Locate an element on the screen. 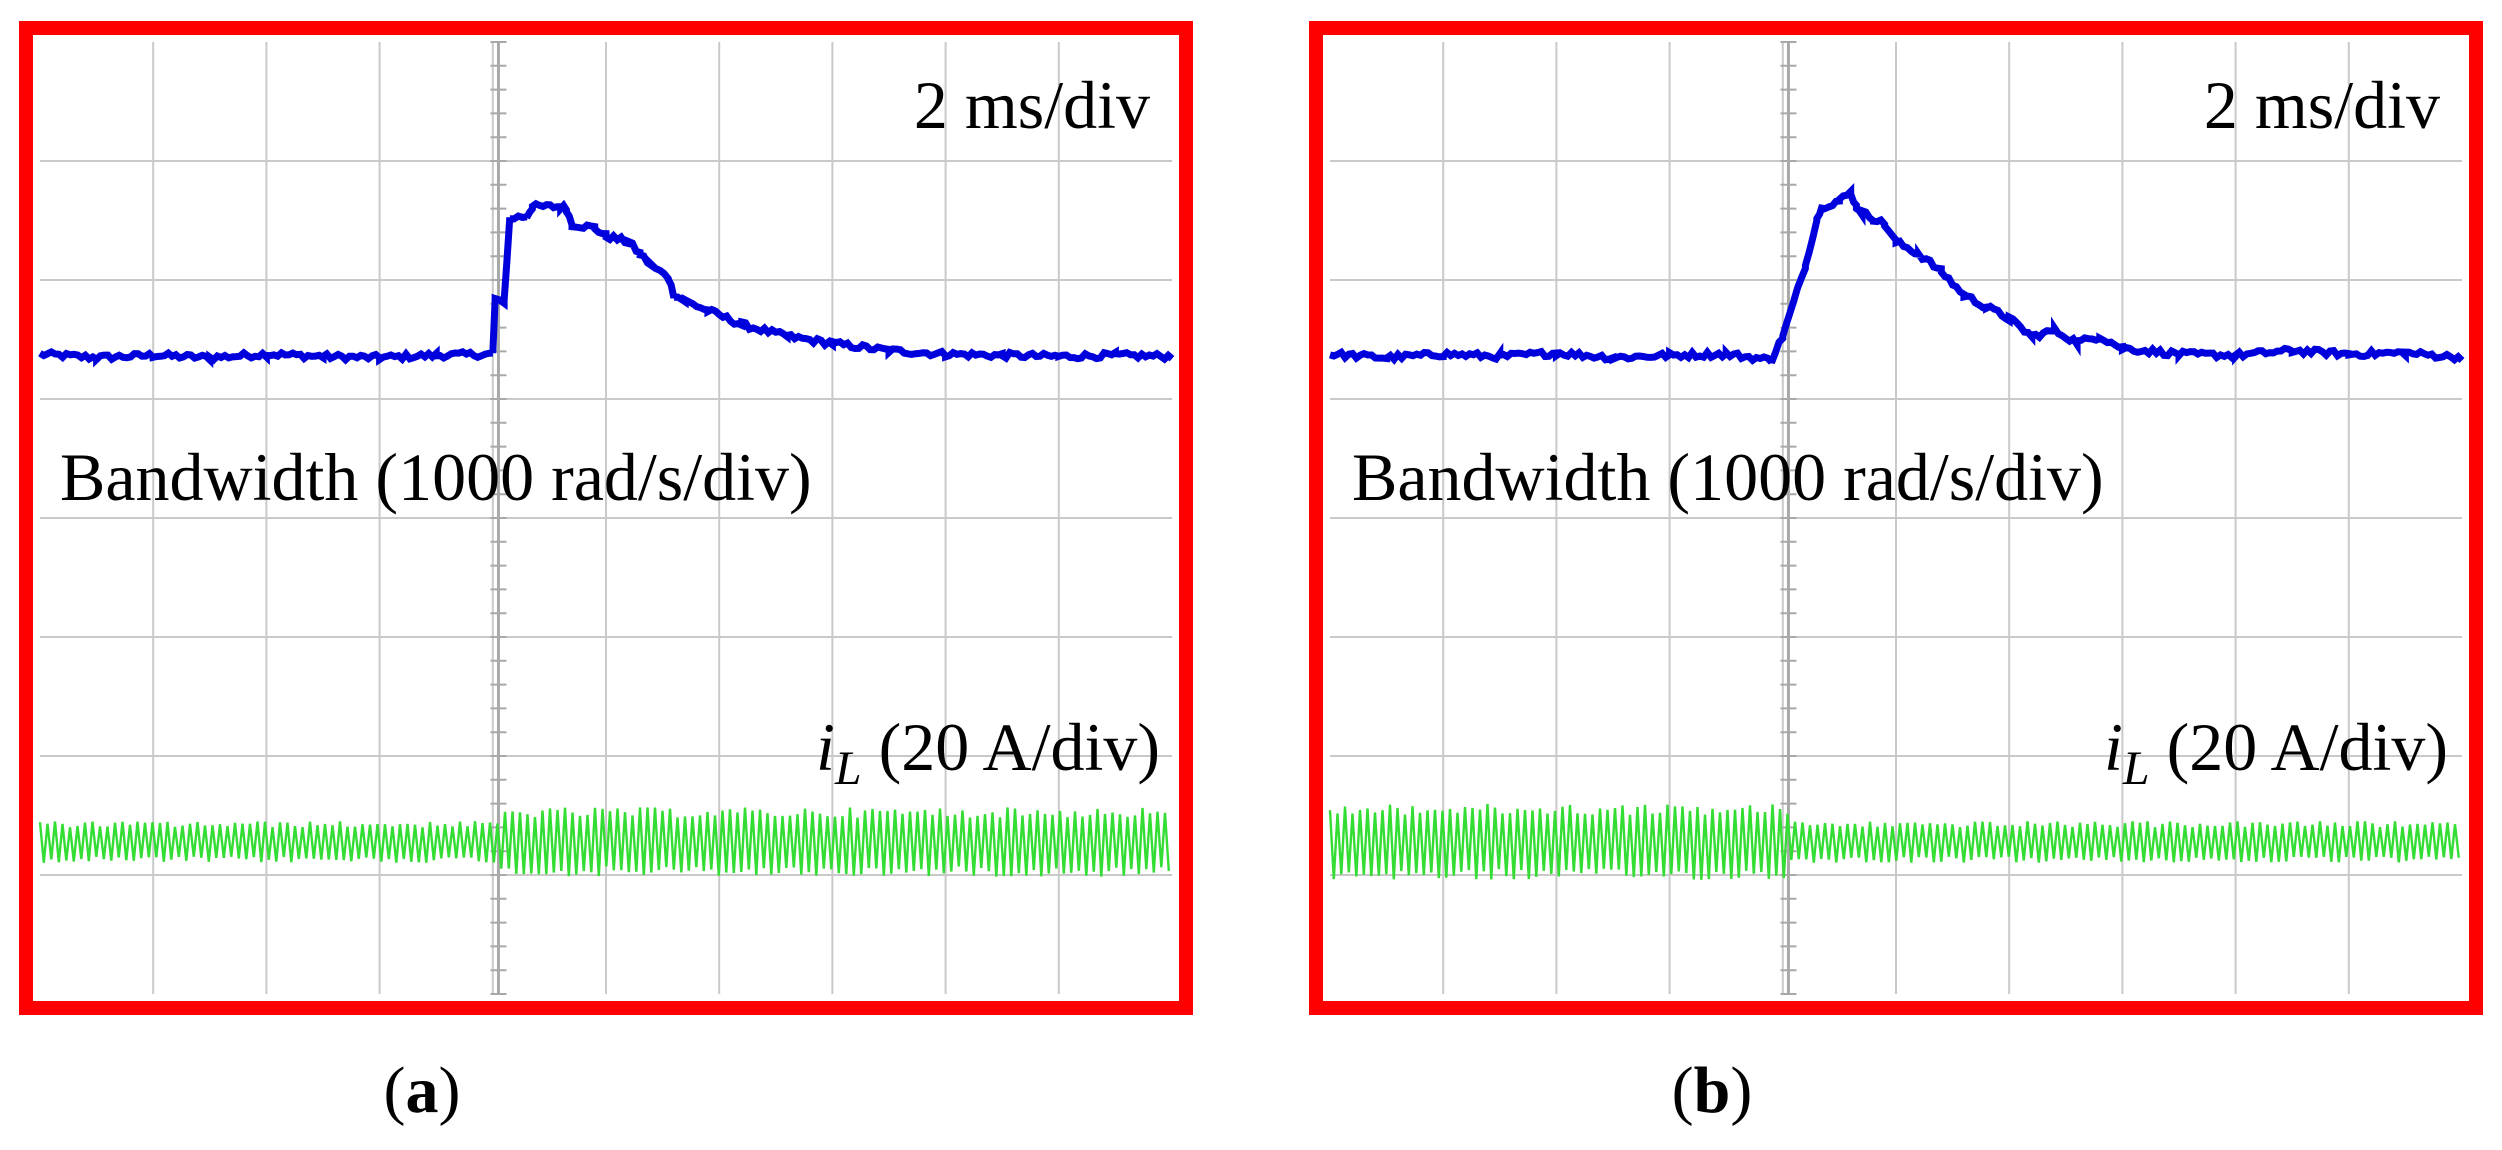 The height and width of the screenshot is (1150, 2502). current-label-rest-a: (20 A/div) is located at coordinates (1011, 747).